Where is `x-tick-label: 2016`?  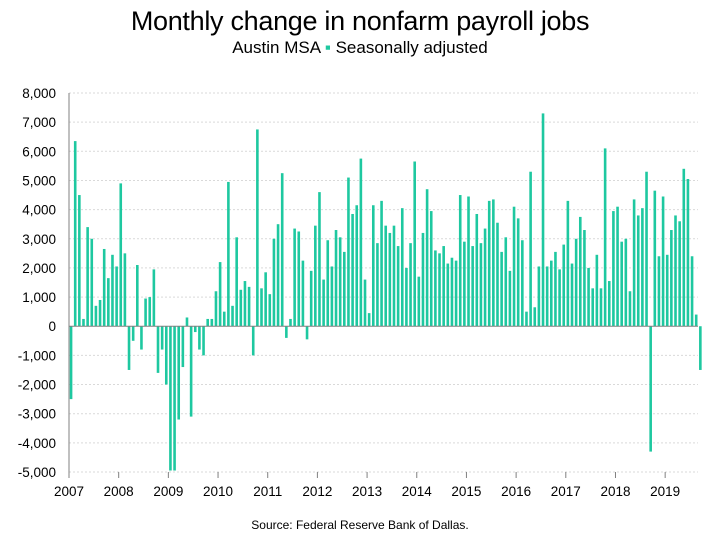
x-tick-label: 2016 is located at coordinates (516, 491).